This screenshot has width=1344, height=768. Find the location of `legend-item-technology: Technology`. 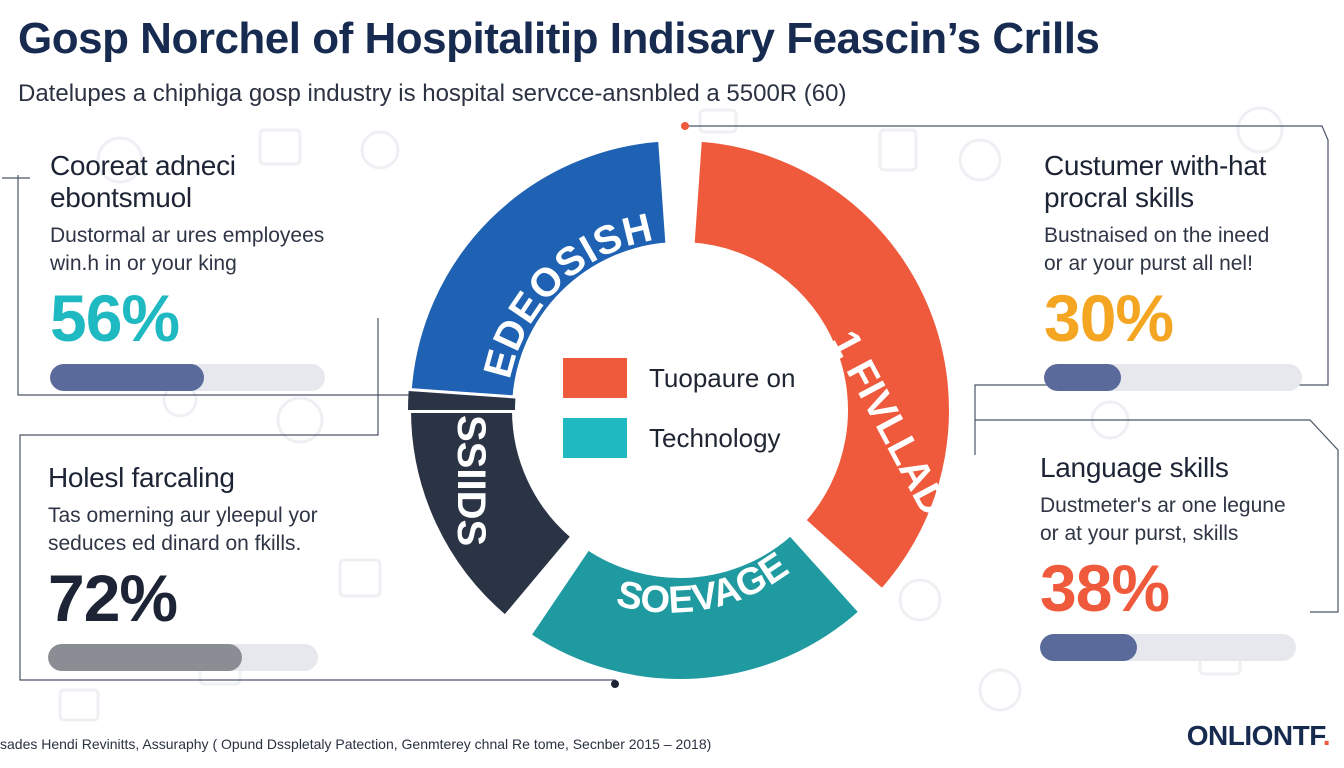

legend-item-technology: Technology is located at coordinates (672, 438).